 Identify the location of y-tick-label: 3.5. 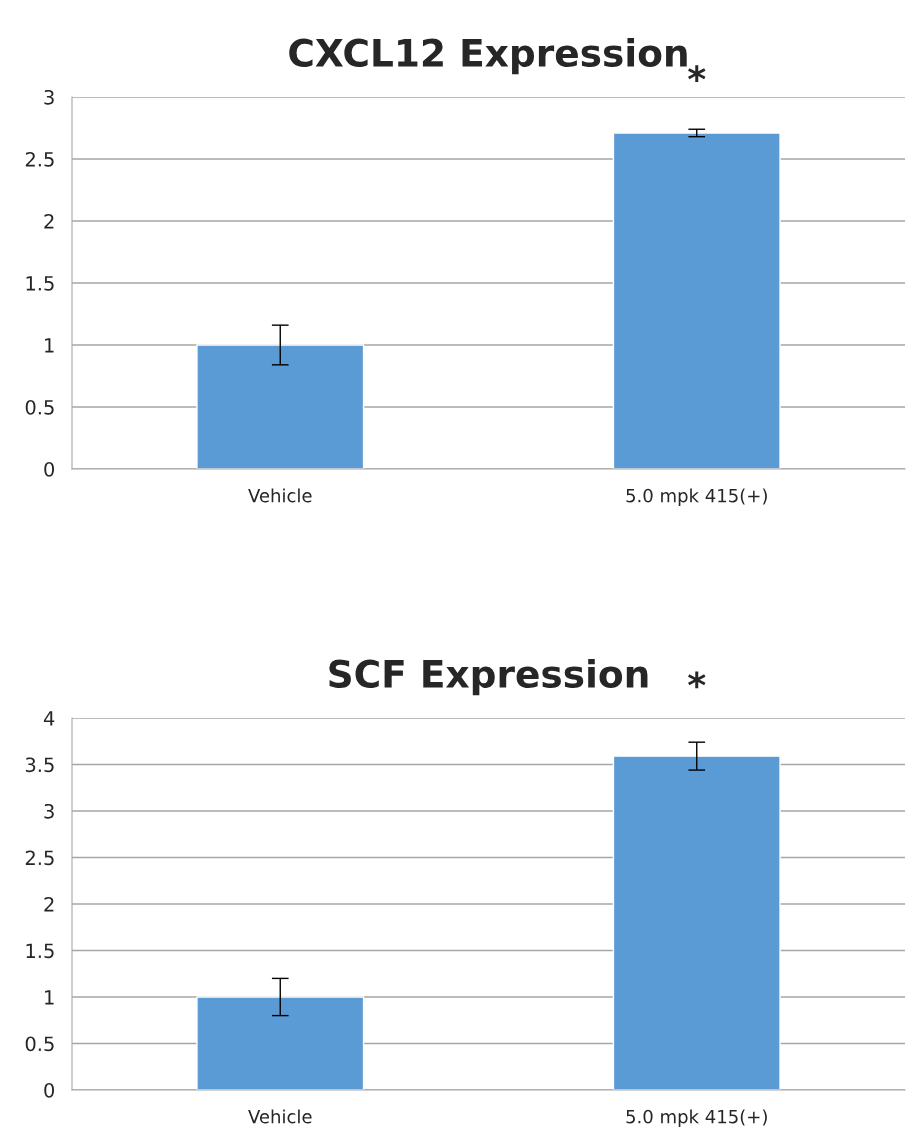
(39, 765).